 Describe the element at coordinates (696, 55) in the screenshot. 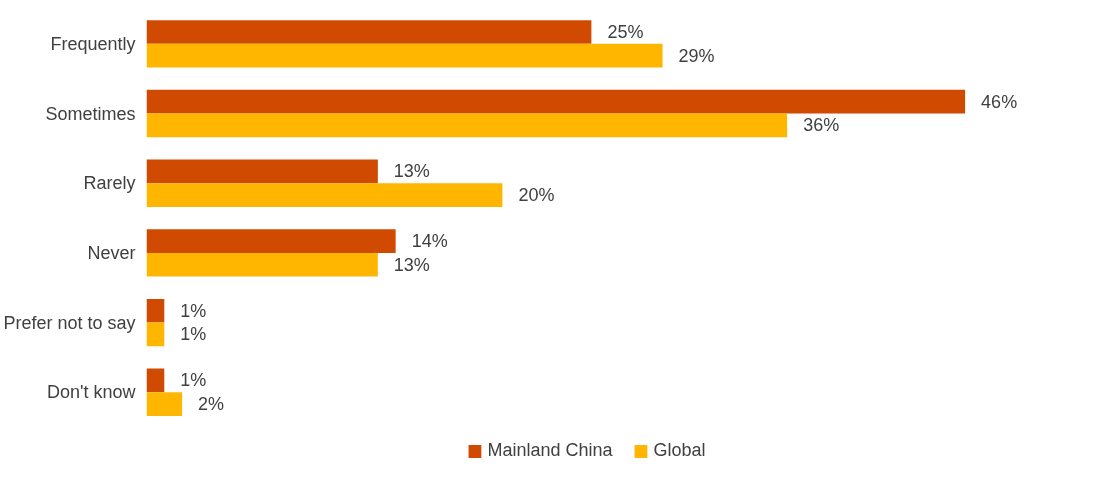

I see `data-label: 29%` at that location.